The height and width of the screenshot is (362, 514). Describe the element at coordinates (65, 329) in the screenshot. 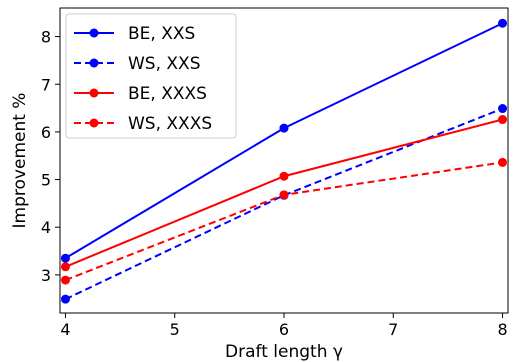

I see `x-tick-label: 4` at that location.